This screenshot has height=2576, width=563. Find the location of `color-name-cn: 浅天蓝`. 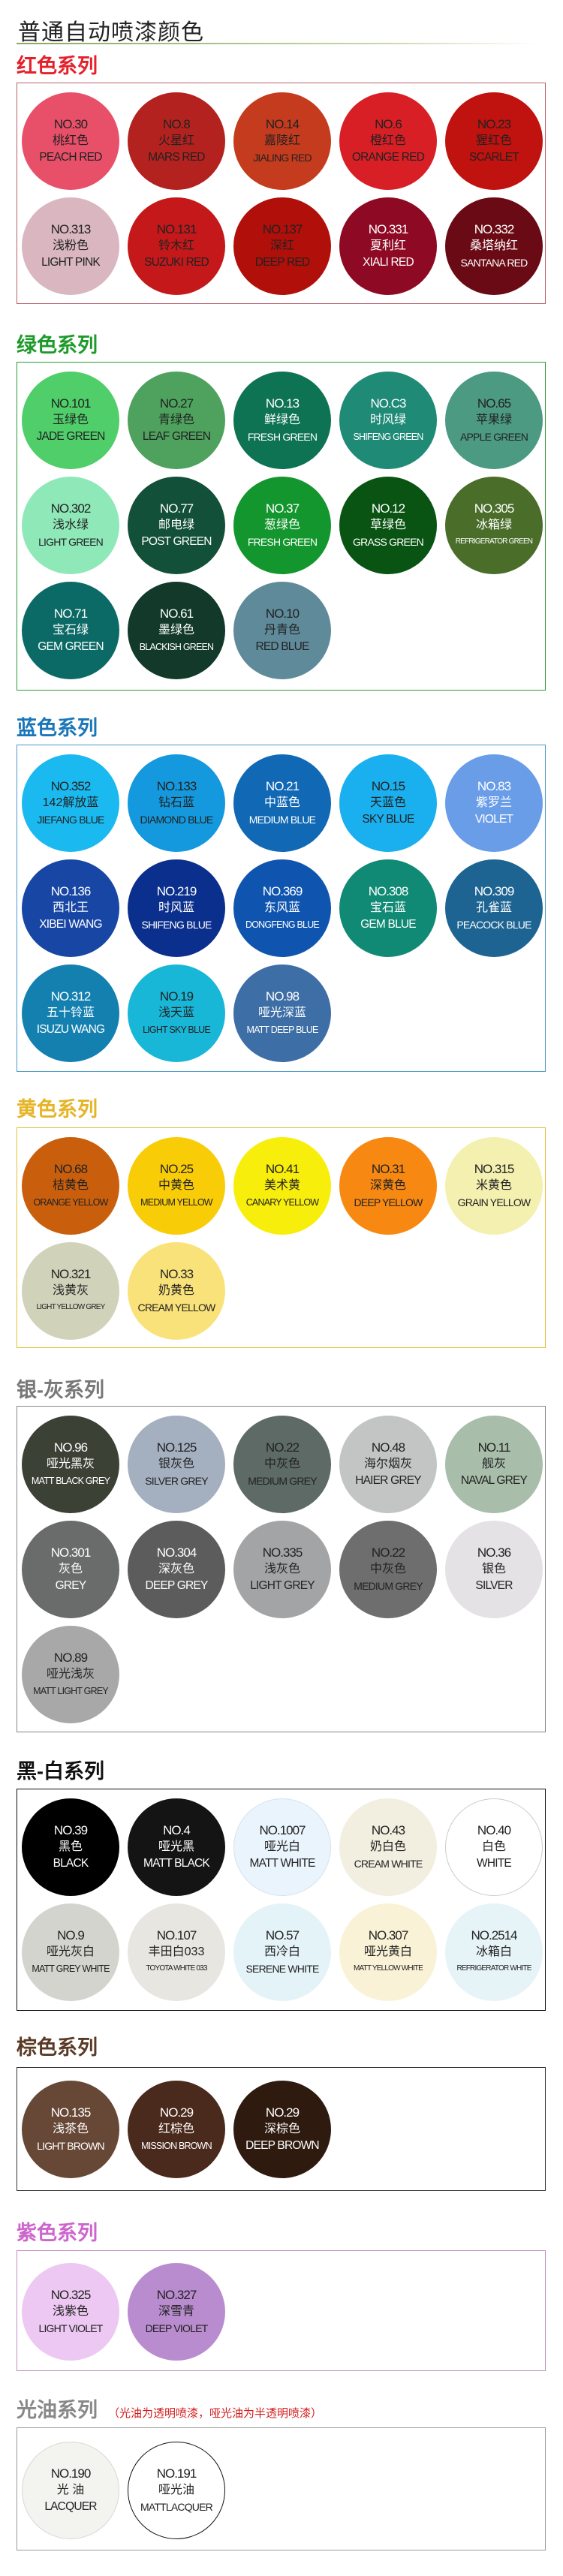

color-name-cn: 浅天蓝 is located at coordinates (176, 1013).